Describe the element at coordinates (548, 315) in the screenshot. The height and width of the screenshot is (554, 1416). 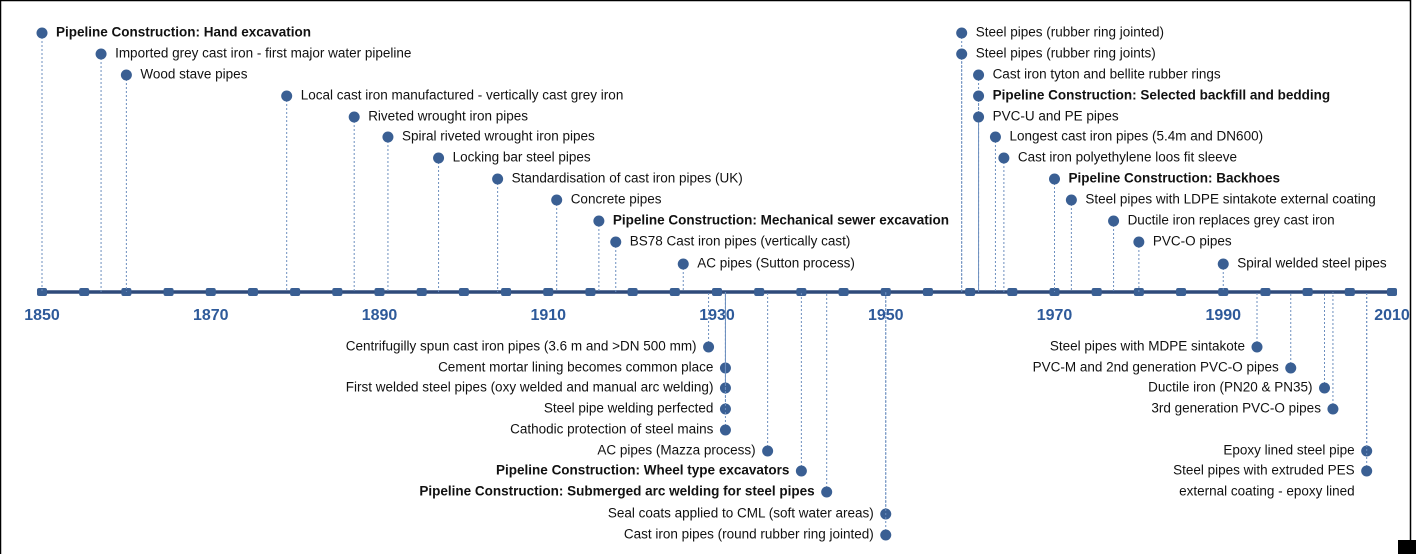
I see `year-label: 1910` at that location.